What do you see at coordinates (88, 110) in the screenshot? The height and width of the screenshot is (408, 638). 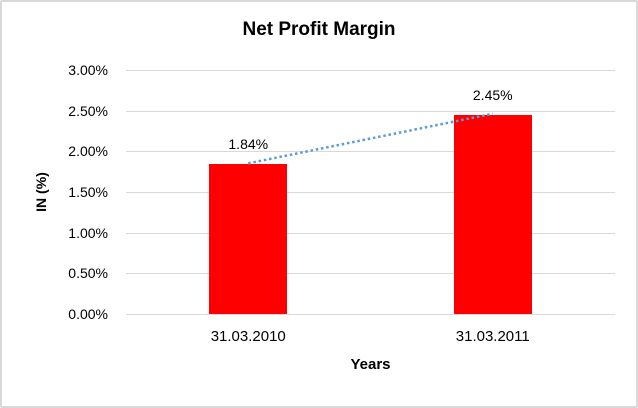 I see `y-tick-label: 2.50%` at bounding box center [88, 110].